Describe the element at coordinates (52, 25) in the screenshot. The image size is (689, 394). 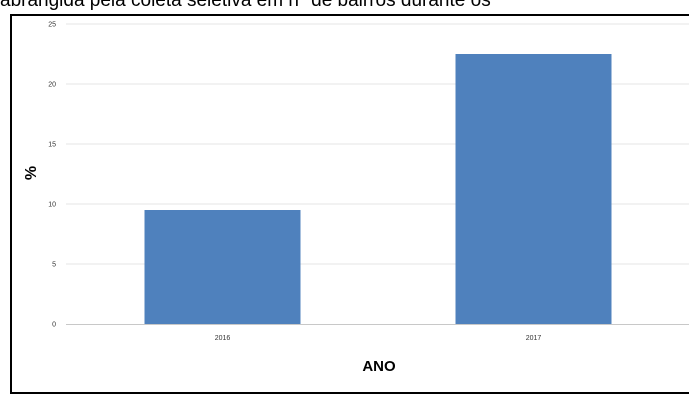
I see `y-tick-label: 25` at that location.